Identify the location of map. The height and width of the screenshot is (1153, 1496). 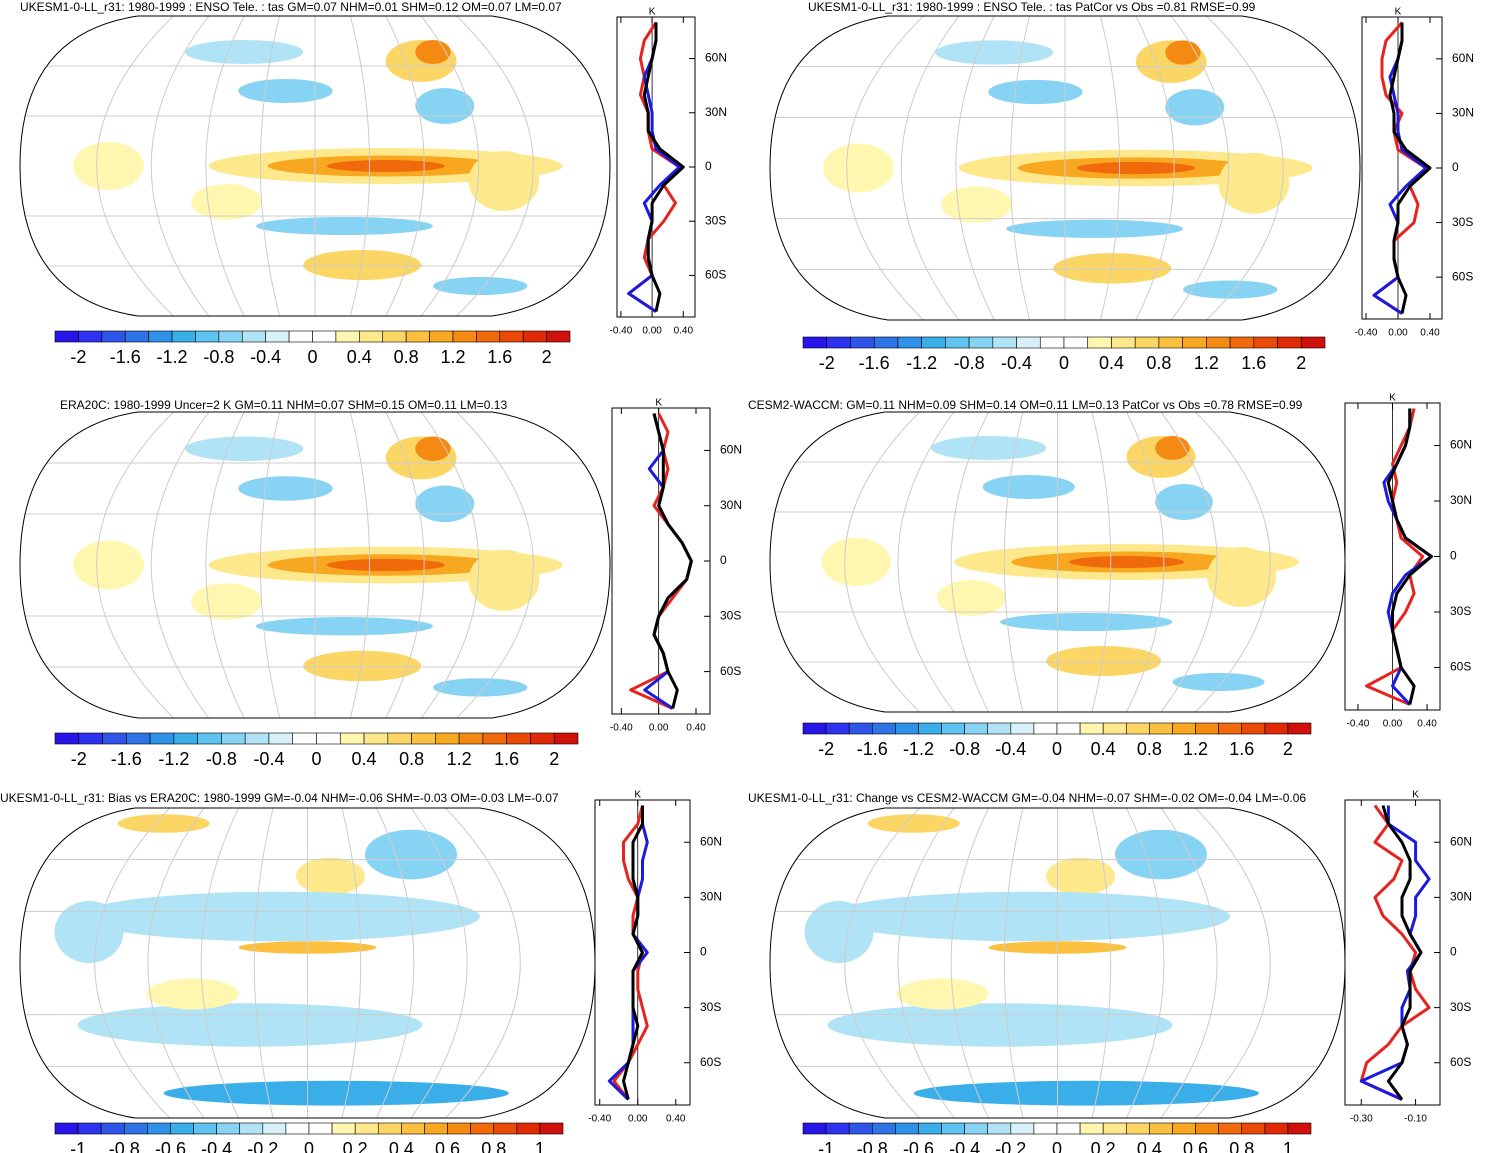
(1057, 562).